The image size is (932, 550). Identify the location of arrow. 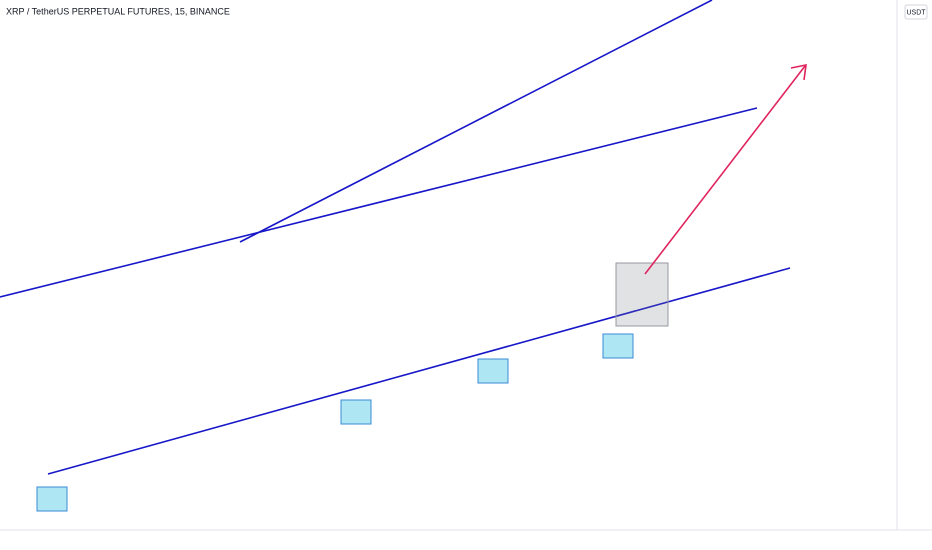
(725, 170).